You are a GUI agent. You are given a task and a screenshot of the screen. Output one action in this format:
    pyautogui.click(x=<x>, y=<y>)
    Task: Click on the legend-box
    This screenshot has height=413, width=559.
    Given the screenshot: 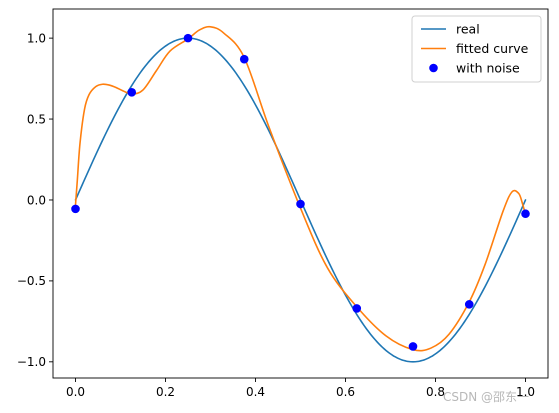 What is the action you would take?
    pyautogui.click(x=476, y=49)
    